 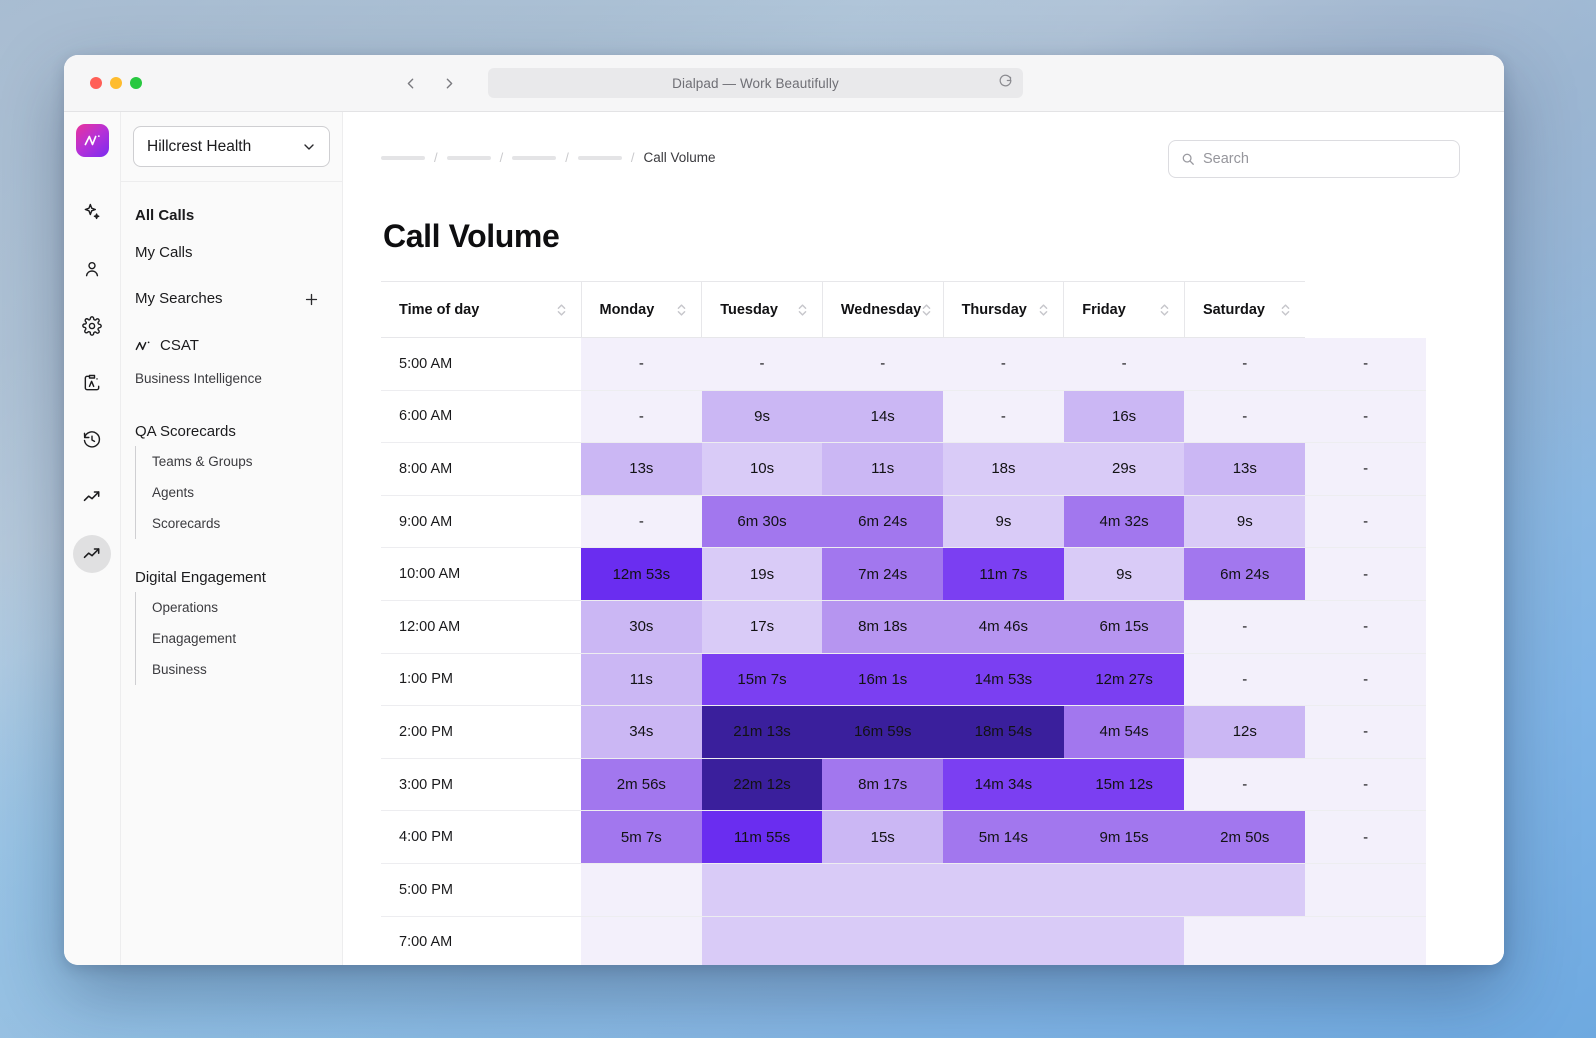 I want to click on heatmap-cell: 16m 59s, so click(x=883, y=732).